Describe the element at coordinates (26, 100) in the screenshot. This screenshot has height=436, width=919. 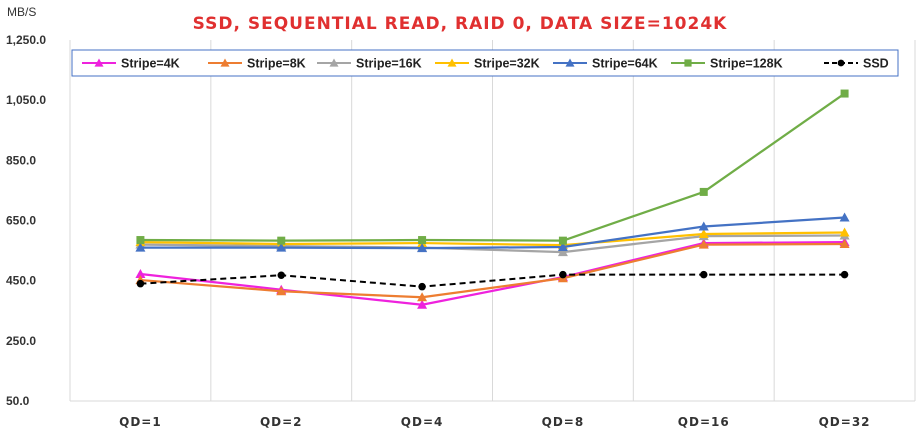
I see `y-tick-label: 1,050.0` at that location.